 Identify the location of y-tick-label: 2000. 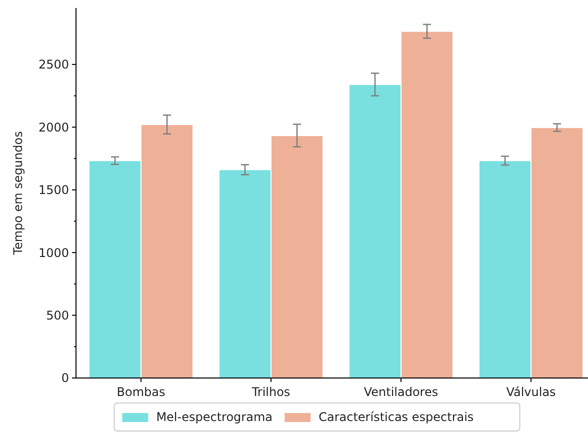
(53, 127).